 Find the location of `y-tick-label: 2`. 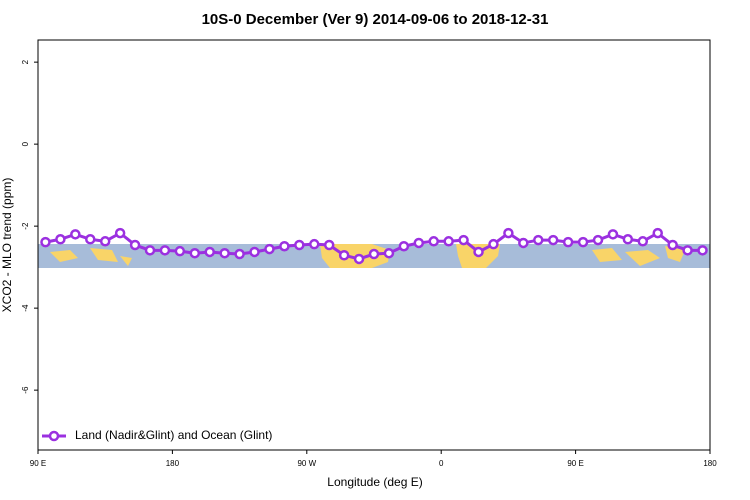

y-tick-label: 2 is located at coordinates (25, 61).